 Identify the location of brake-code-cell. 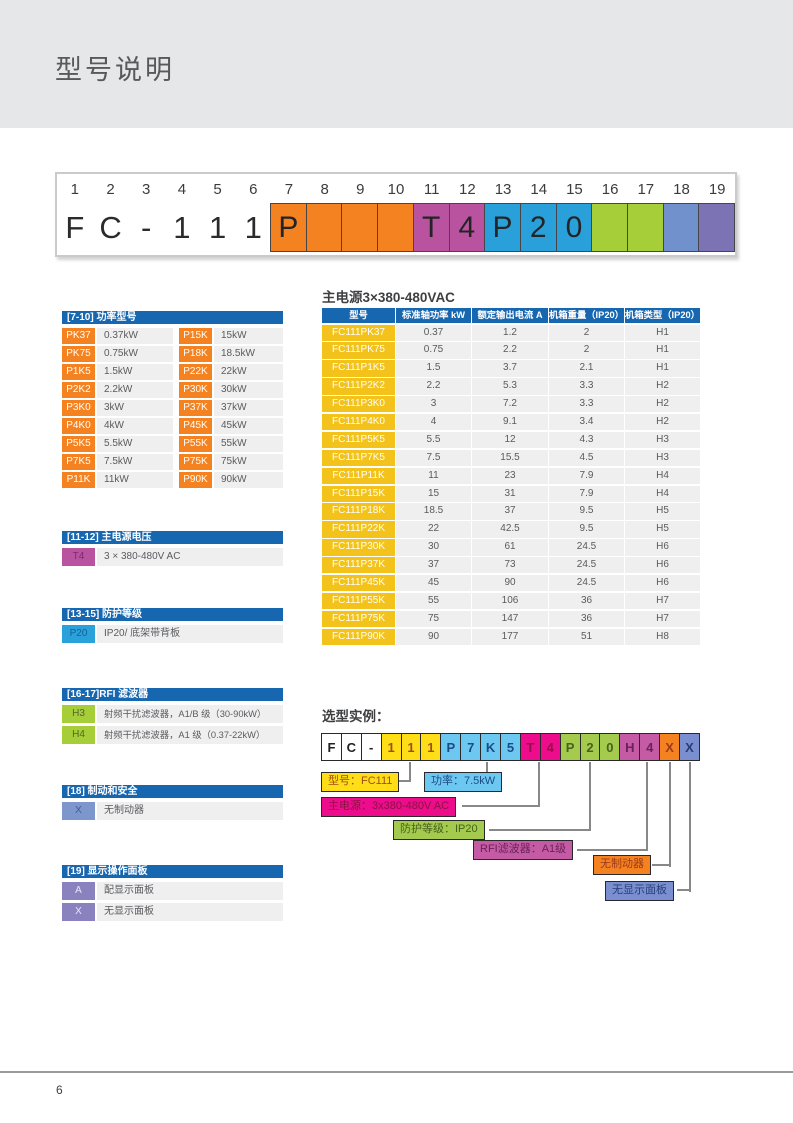
(681, 227).